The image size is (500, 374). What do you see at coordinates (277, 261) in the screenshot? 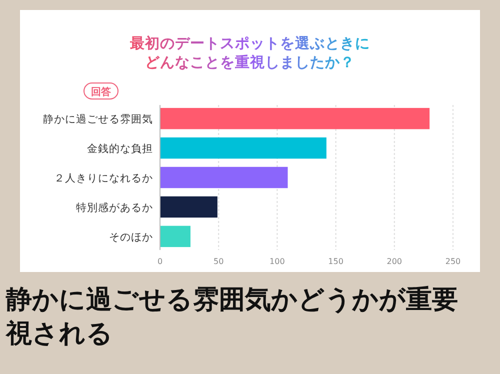
I see `x-tick-label: 100` at bounding box center [277, 261].